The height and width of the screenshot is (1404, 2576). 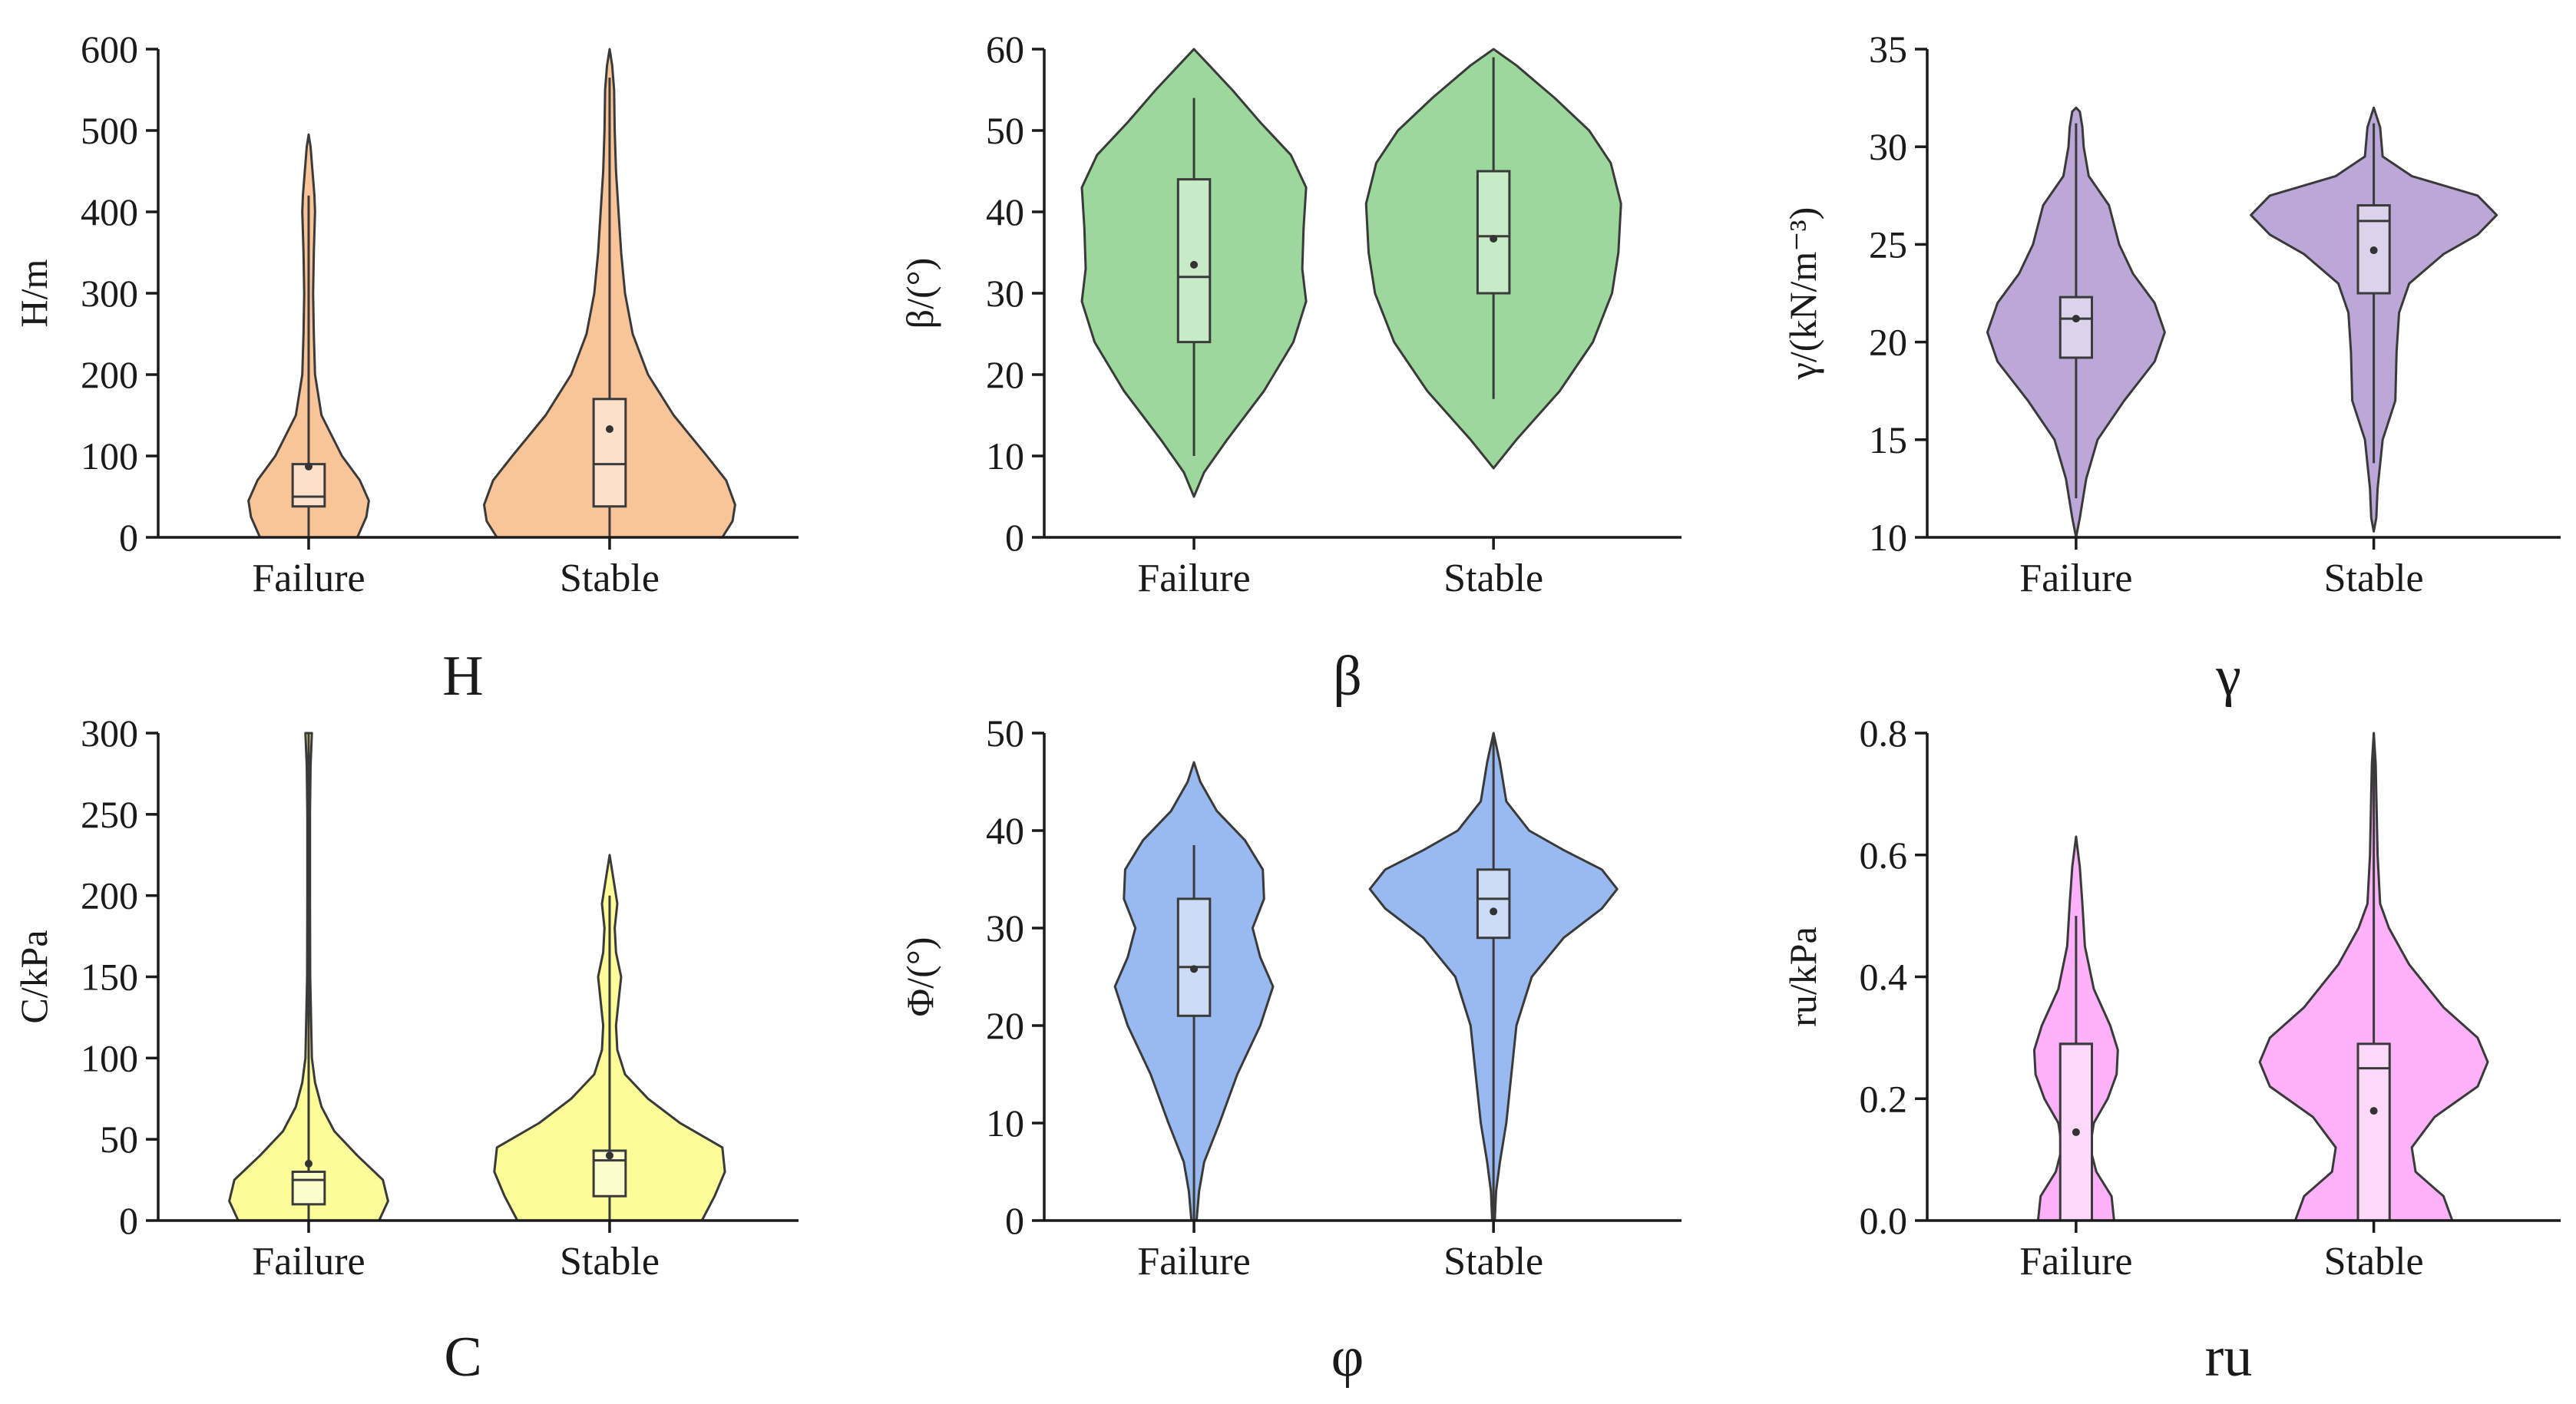 I want to click on panel-caption: γ, so click(x=2228, y=676).